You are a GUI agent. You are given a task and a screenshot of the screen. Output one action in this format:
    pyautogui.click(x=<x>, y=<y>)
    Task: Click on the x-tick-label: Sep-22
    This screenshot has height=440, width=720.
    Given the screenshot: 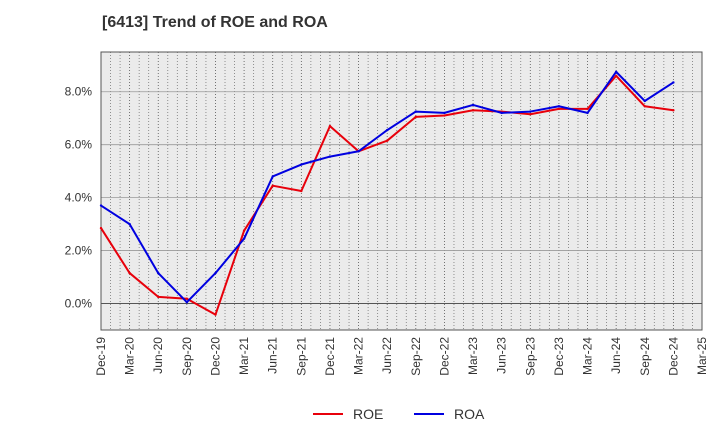 What is the action you would take?
    pyautogui.click(x=416, y=356)
    